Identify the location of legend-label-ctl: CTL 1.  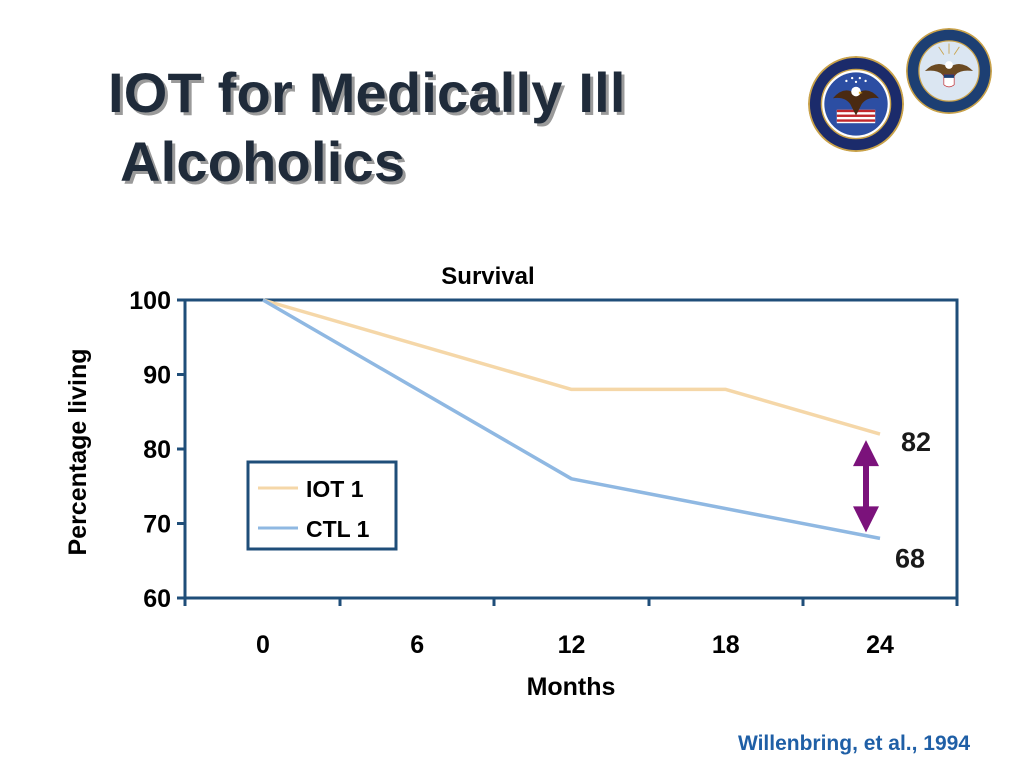
(338, 529).